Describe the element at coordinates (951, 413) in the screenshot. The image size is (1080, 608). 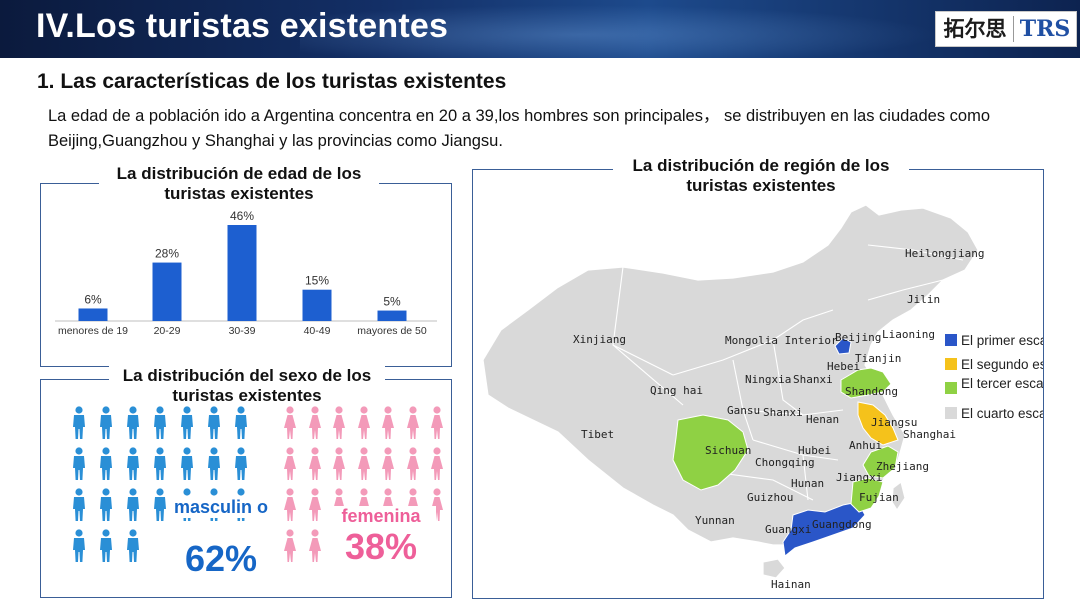
I see `legend-swatch-fourth` at that location.